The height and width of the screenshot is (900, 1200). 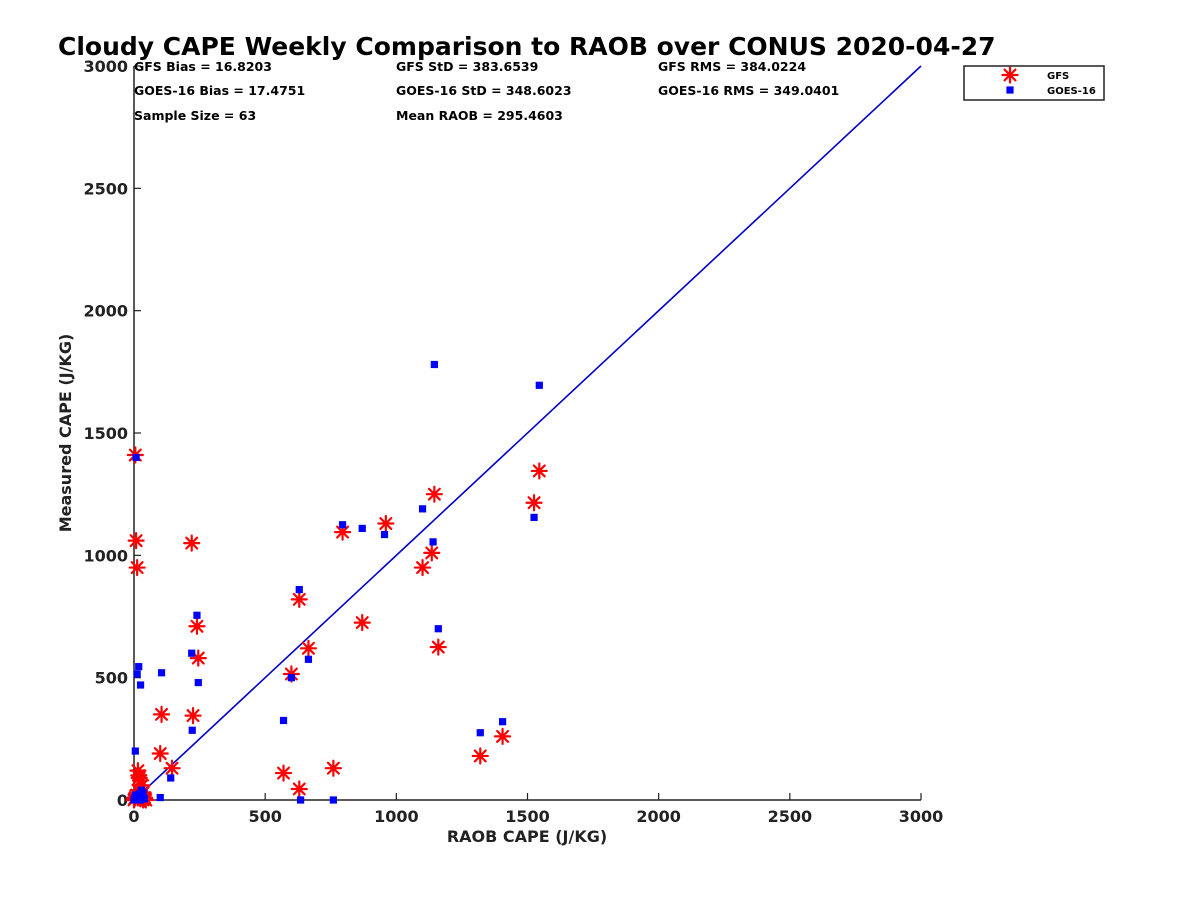 What do you see at coordinates (396, 816) in the screenshot?
I see `x-tick-label: 1000` at bounding box center [396, 816].